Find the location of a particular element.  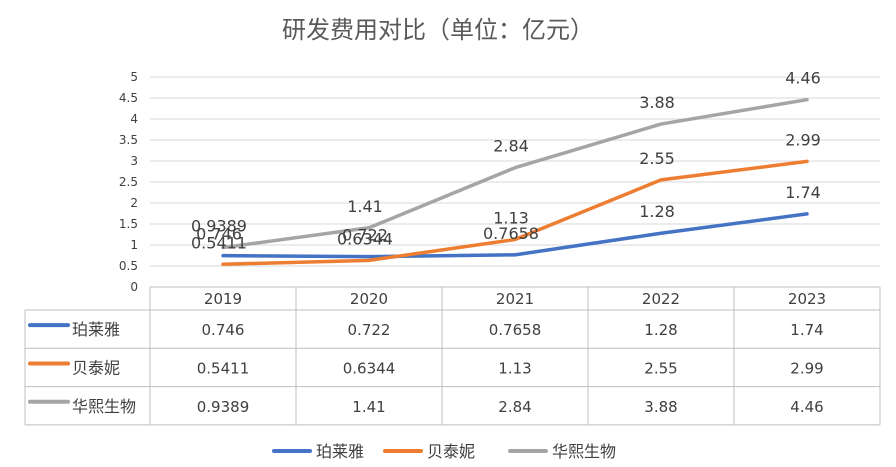

chart-title: 研发费用对比（单位：亿元） is located at coordinates (438, 30).